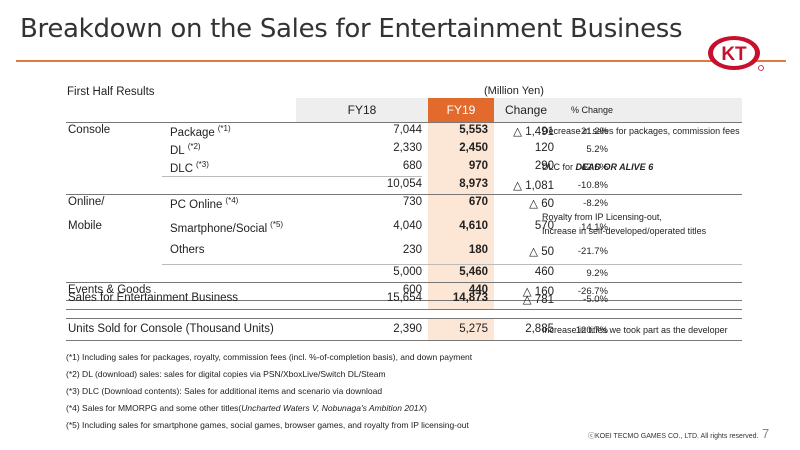  Describe the element at coordinates (404, 184) in the screenshot. I see `console-total-fy18: 10,054` at that location.